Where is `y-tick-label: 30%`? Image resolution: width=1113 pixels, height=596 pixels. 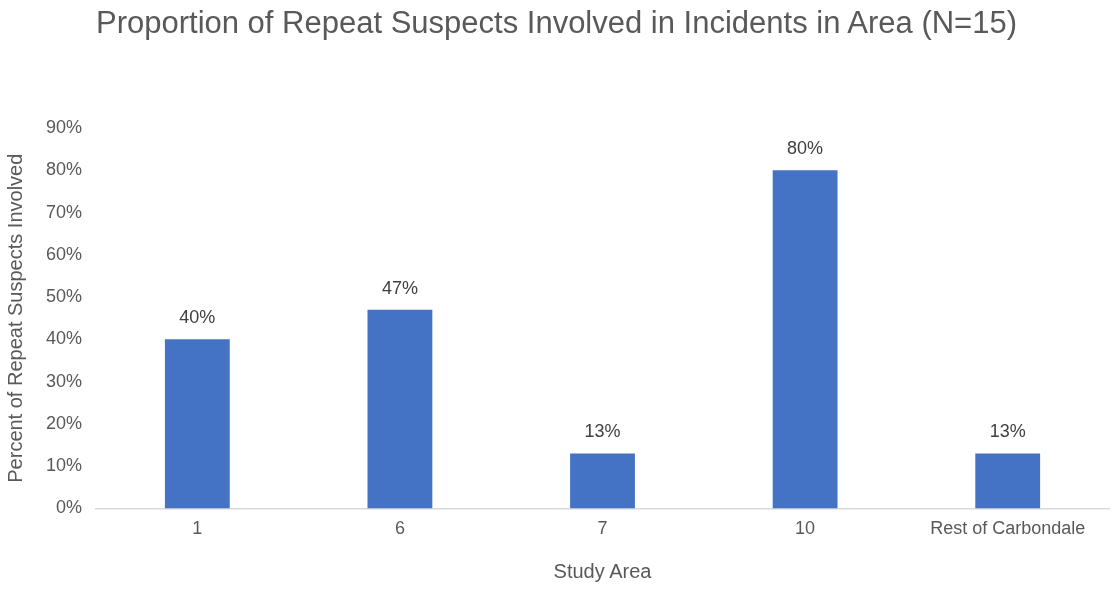 y-tick-label: 30% is located at coordinates (64, 380).